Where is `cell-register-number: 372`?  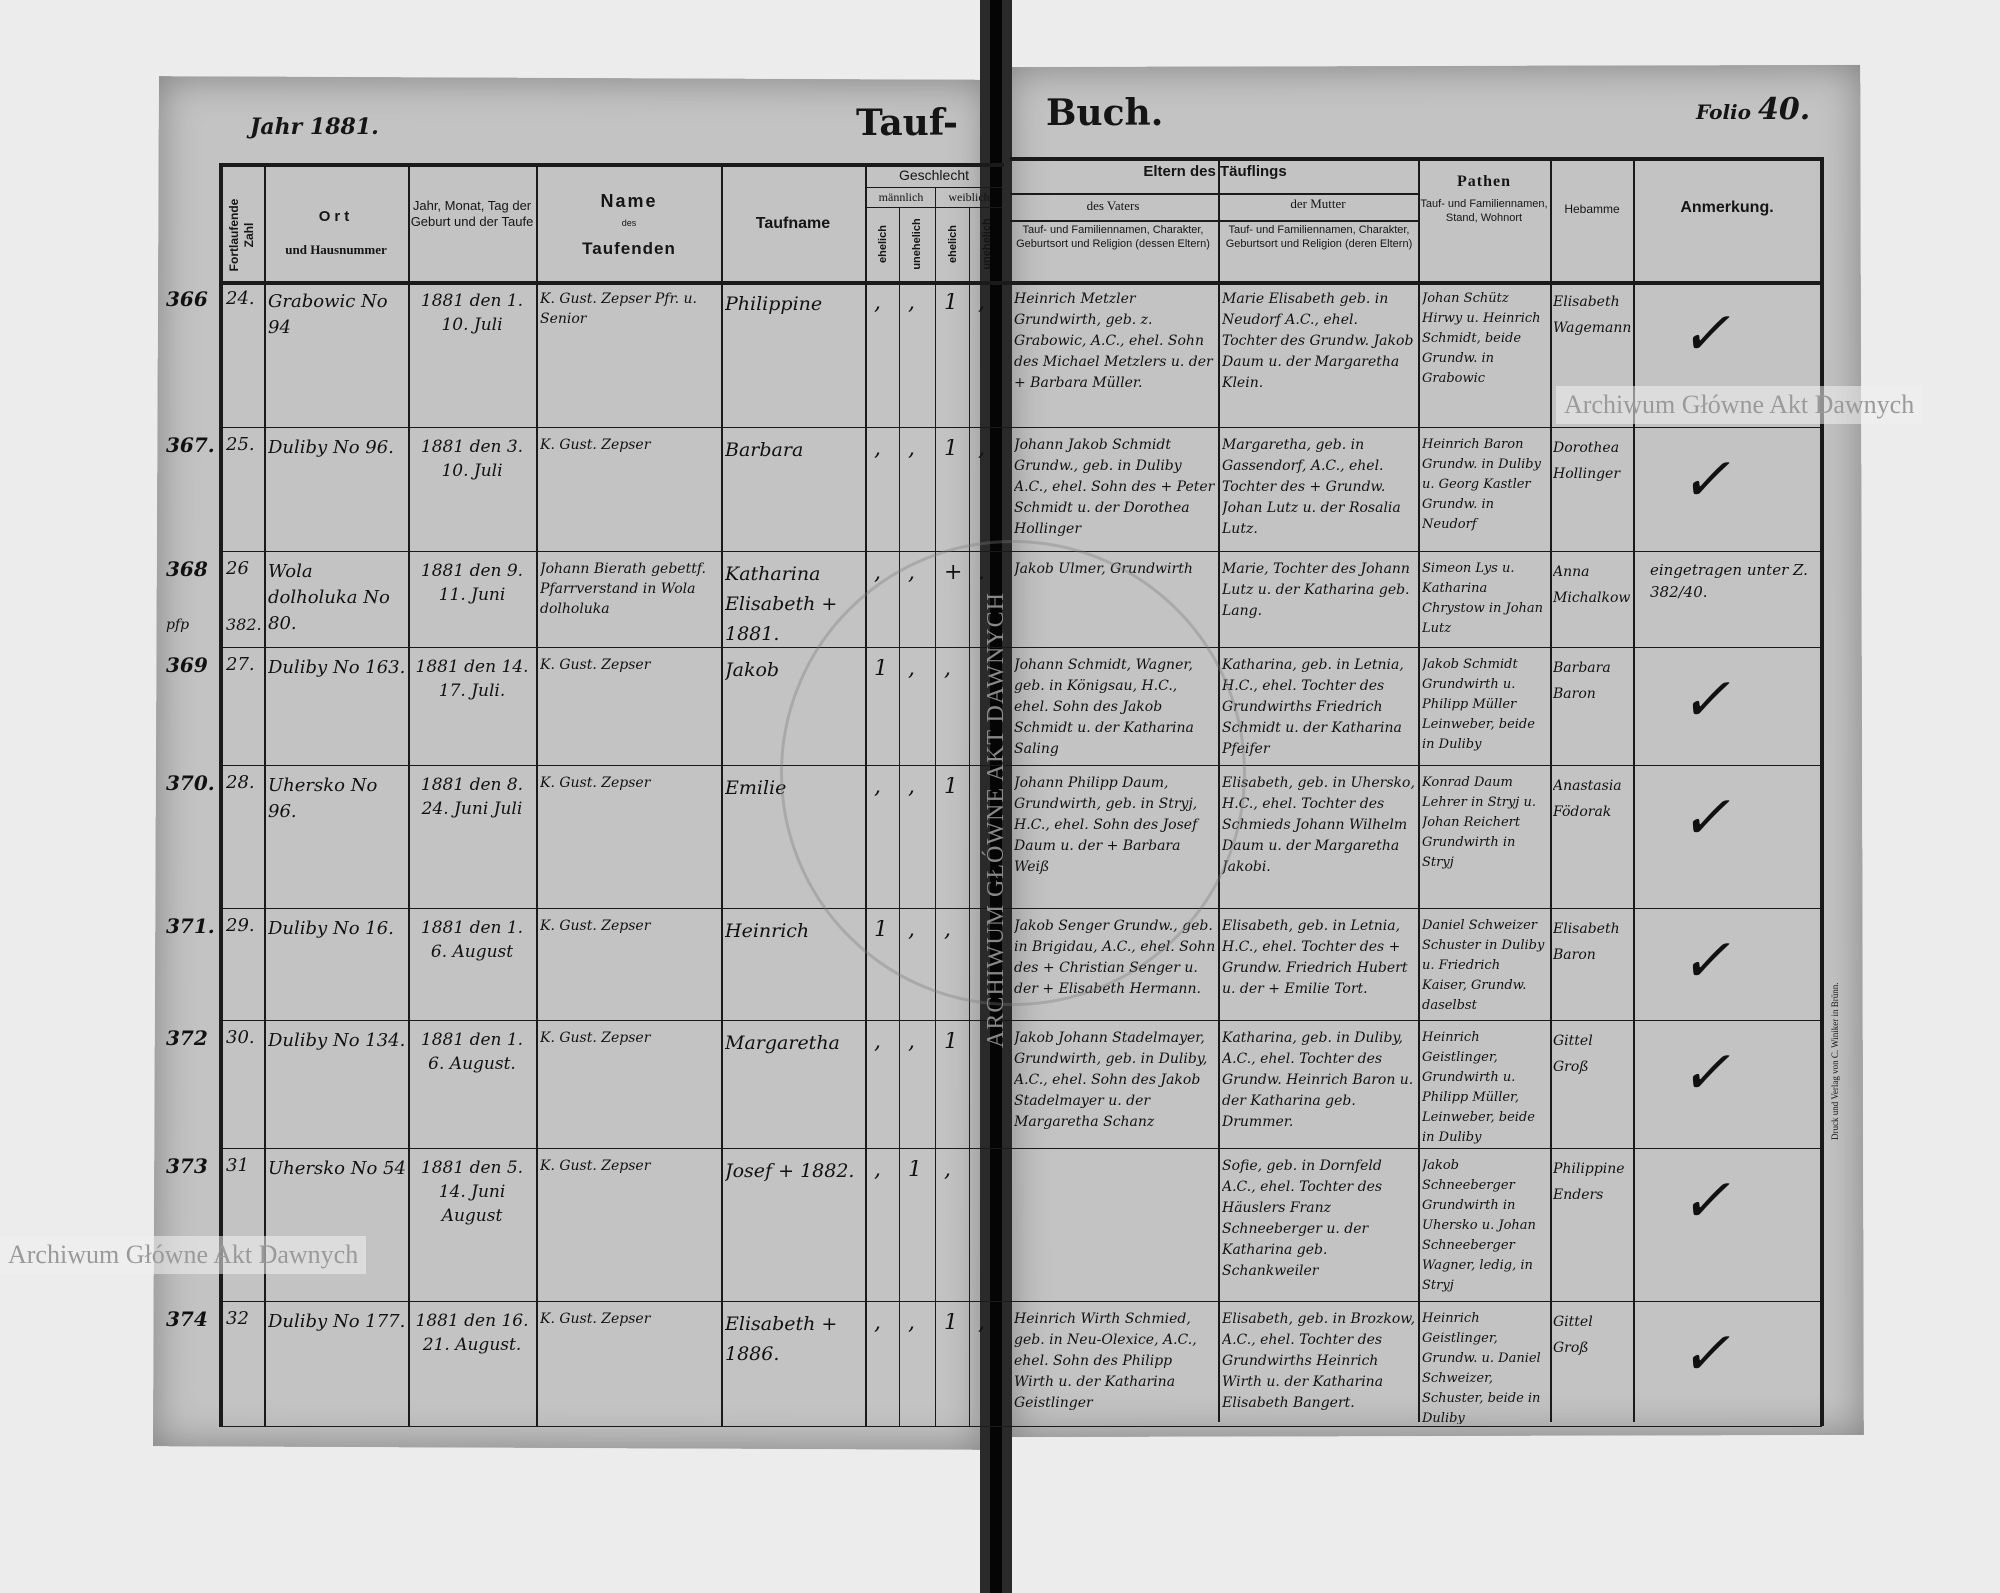
cell-register-number: 372 is located at coordinates (187, 1039).